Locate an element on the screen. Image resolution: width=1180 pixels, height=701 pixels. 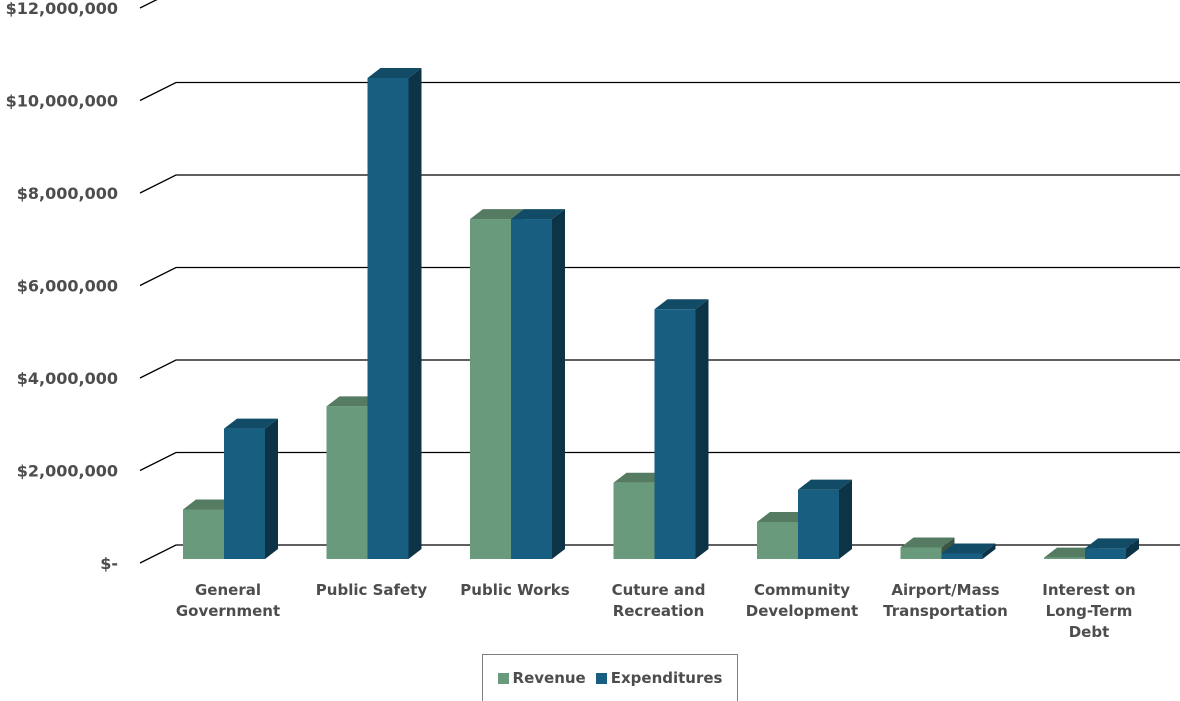
y-tick-label: $- is located at coordinates (109, 563).